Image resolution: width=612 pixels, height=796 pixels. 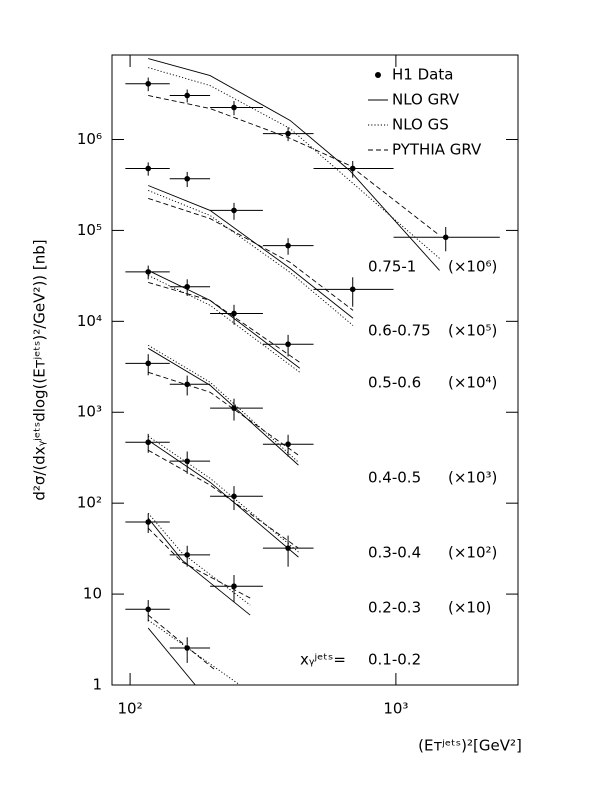 I want to click on scale-label: (×10²), so click(x=472, y=553).